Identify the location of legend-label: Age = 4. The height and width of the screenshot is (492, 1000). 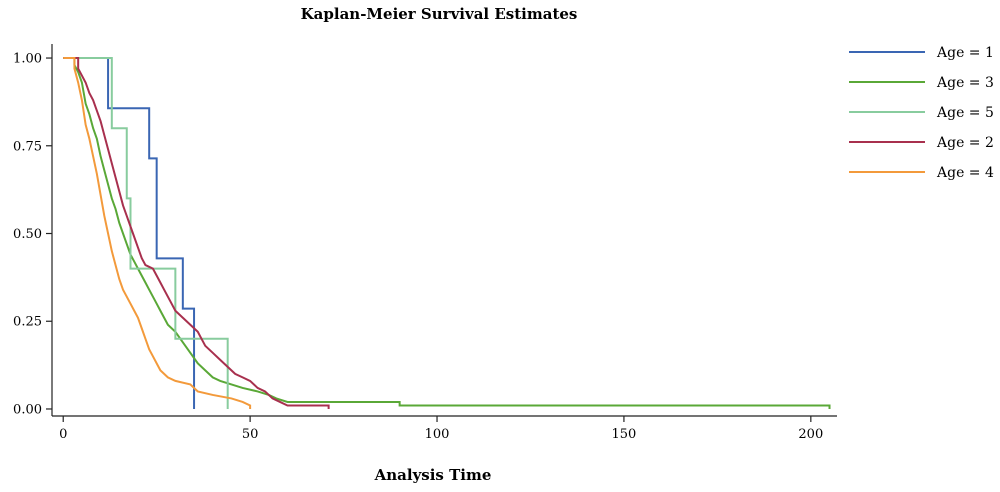
(965, 173).